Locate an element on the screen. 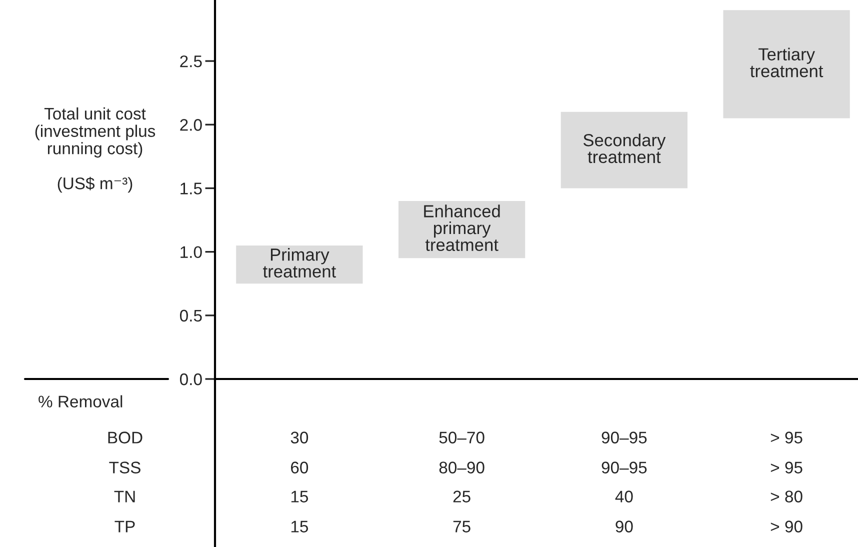 The height and width of the screenshot is (547, 858). x-tick-label: Primary treatment is located at coordinates (299, 263).